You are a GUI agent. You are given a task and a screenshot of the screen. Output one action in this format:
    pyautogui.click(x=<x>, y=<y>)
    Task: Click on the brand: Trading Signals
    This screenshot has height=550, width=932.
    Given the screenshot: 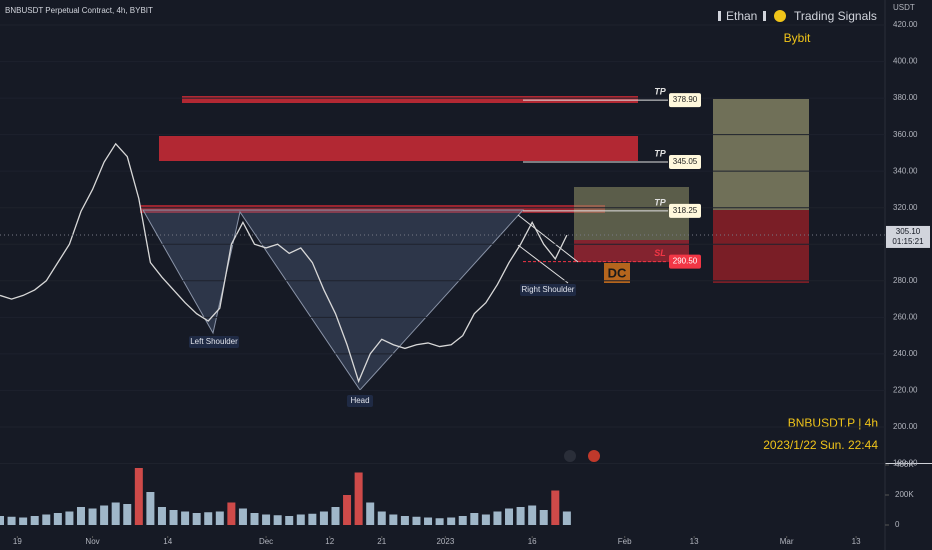 What is the action you would take?
    pyautogui.click(x=835, y=16)
    